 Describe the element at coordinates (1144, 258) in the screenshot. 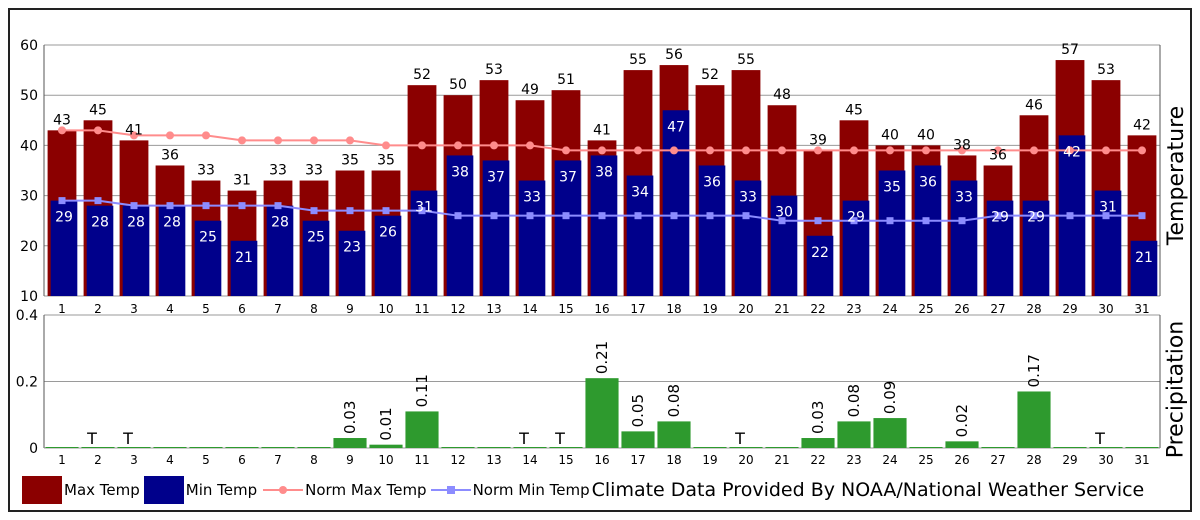

I see `min-temp-label: 21` at that location.